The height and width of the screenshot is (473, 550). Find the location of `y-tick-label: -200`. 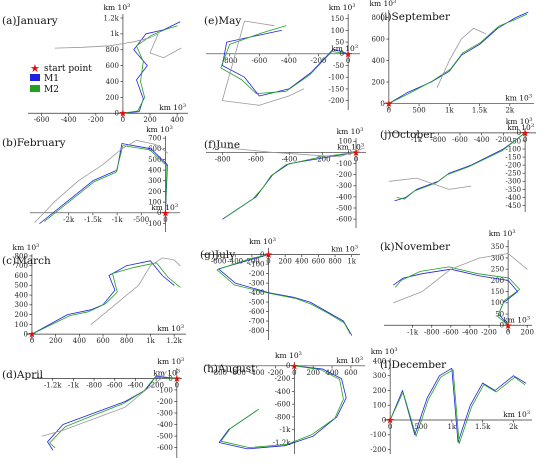

y-tick-label: -200 is located at coordinates (336, 101).